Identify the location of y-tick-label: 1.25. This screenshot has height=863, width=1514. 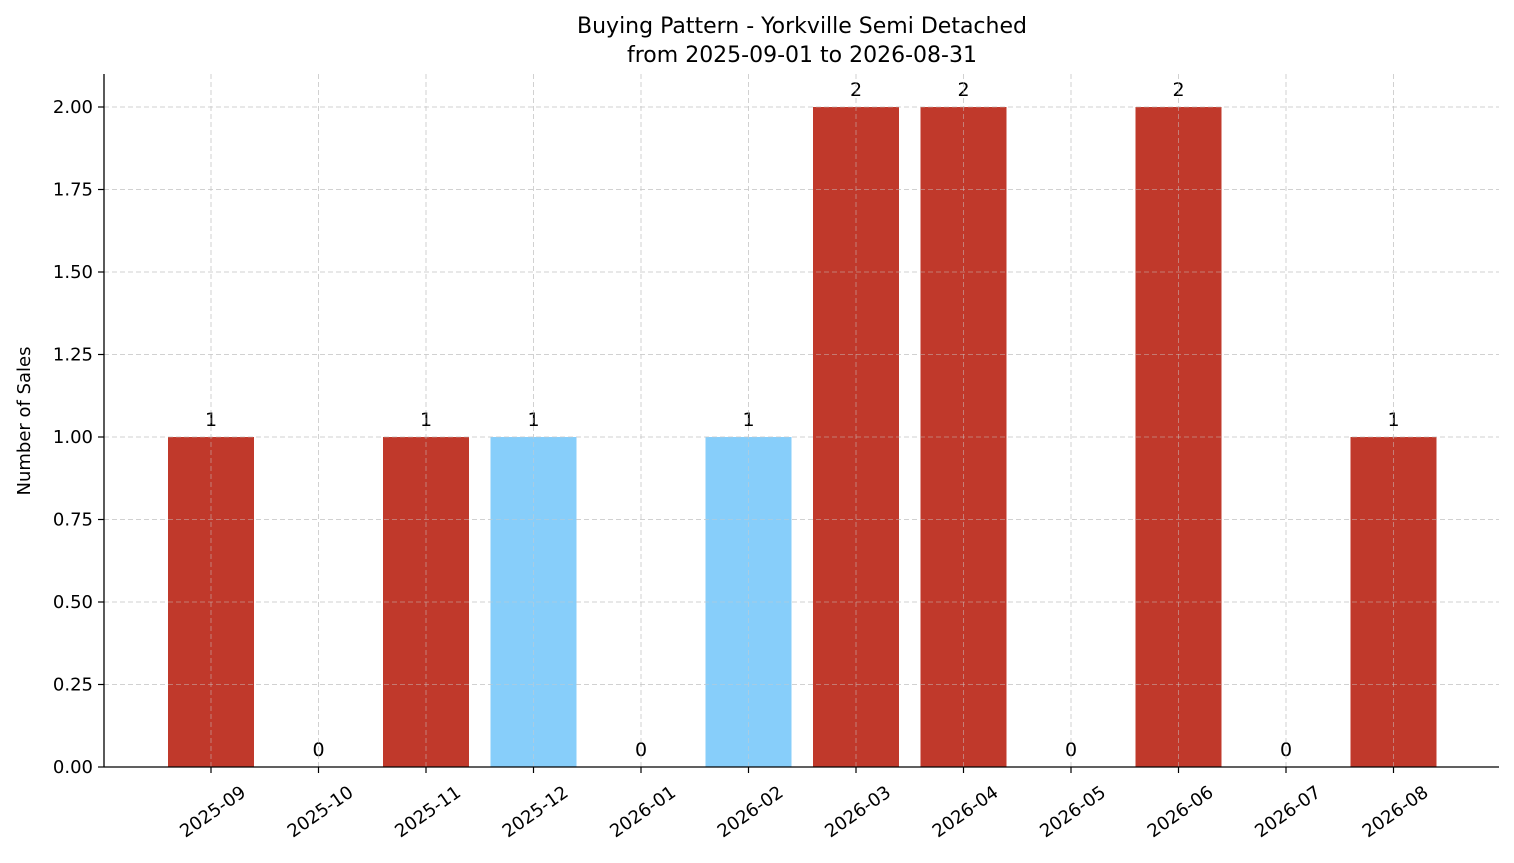
(73, 355).